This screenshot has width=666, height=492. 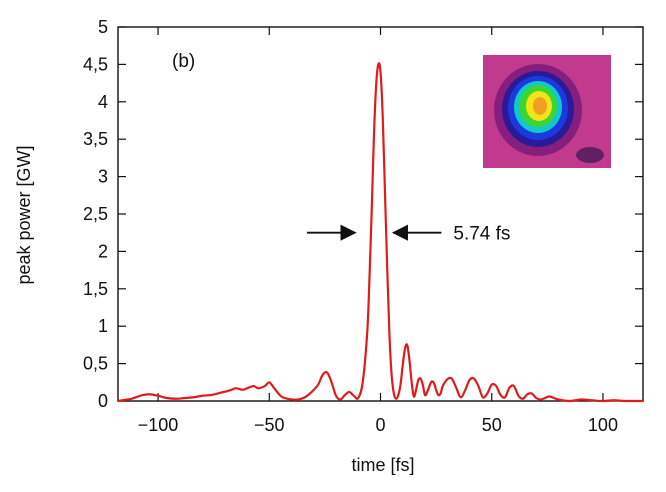 What do you see at coordinates (481, 234) in the screenshot?
I see `fwhm-label: 5.74 fs` at bounding box center [481, 234].